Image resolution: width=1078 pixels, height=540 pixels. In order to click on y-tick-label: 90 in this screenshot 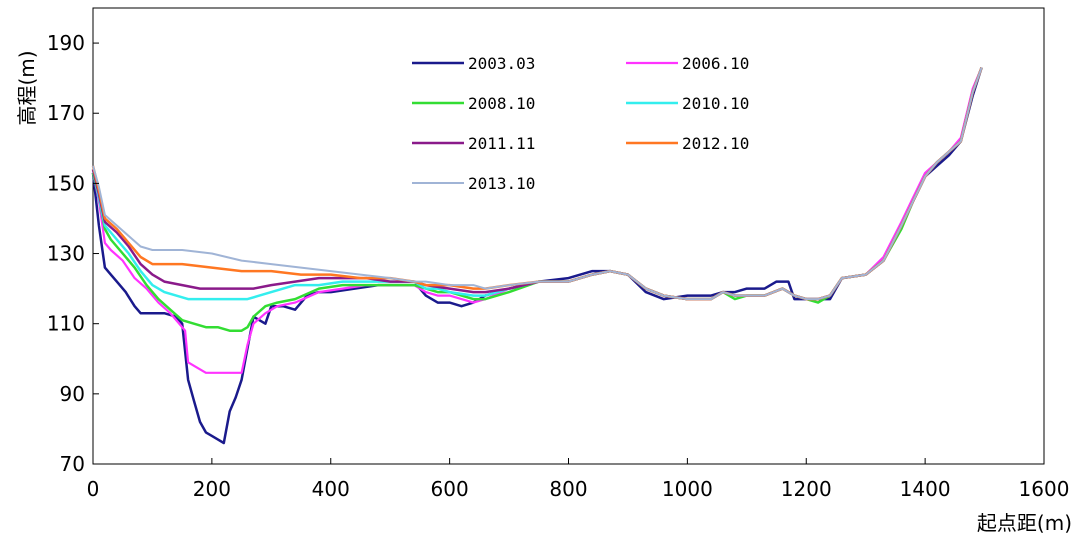, I will do `click(72, 394)`.